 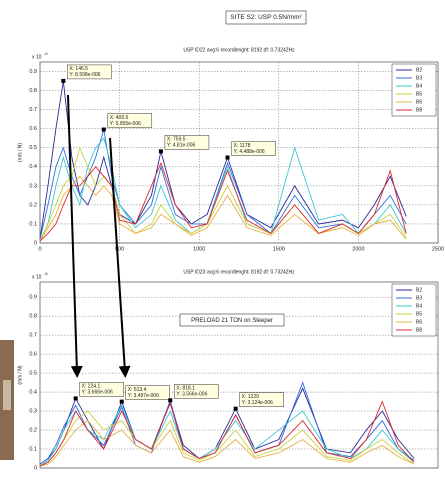 I want to click on datatip-text: X: 1178, so click(x=242, y=146).